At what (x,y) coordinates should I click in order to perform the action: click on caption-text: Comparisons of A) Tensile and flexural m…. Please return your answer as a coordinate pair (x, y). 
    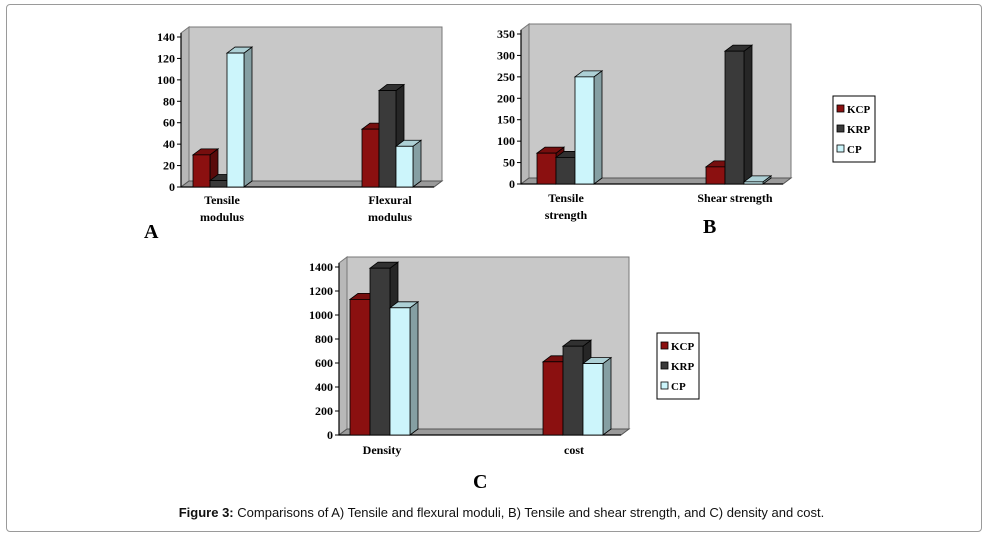
    Looking at the image, I should click on (531, 512).